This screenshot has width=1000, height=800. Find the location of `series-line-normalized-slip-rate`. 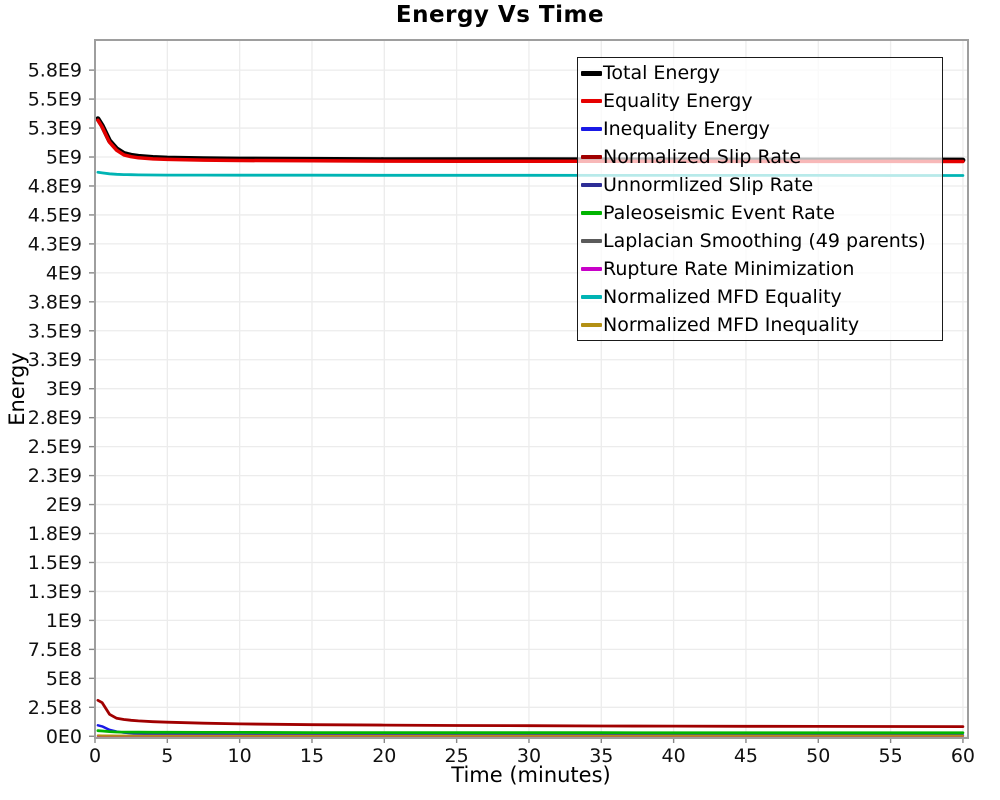

series-line-normalized-slip-rate is located at coordinates (530, 713).